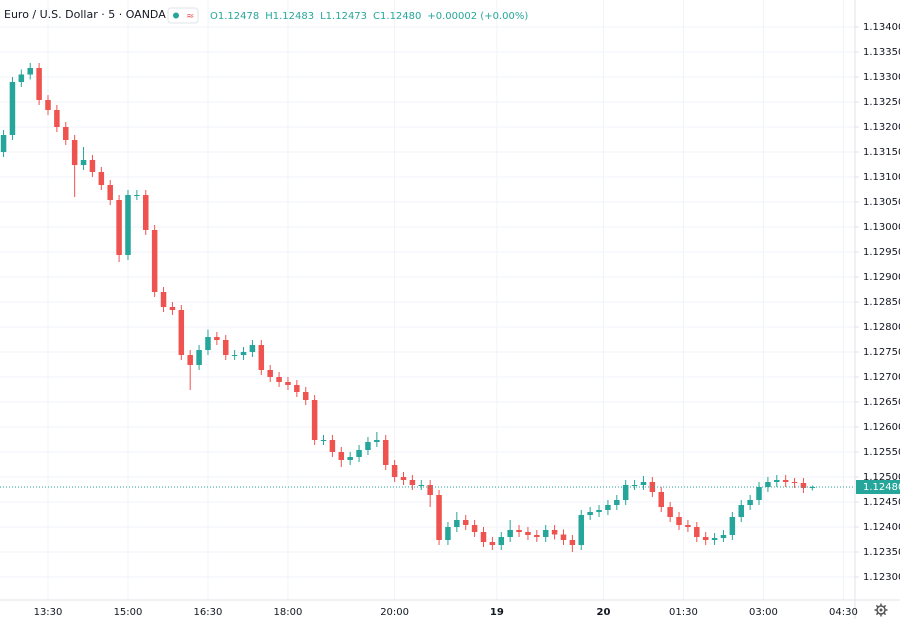  Describe the element at coordinates (183, 15) in the screenshot. I see `header-badges: ≈` at that location.